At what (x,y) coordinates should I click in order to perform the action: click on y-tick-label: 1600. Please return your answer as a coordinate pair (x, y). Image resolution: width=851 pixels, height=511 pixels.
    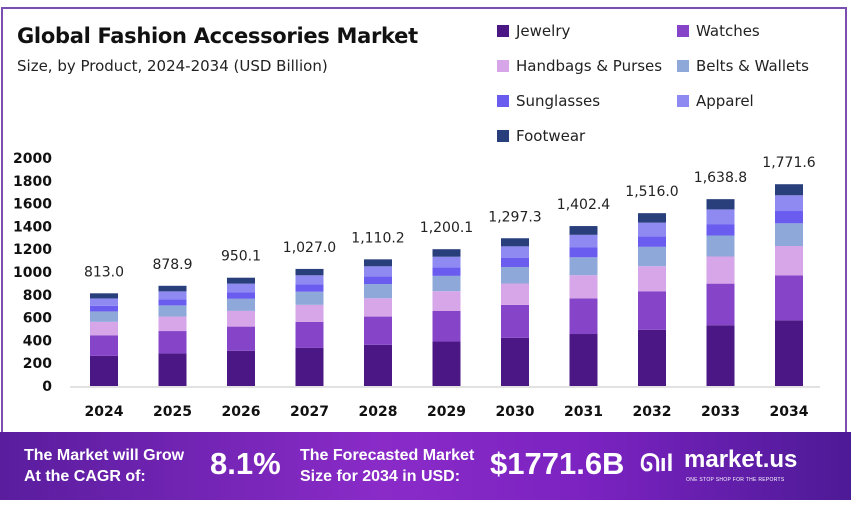
    Looking at the image, I should click on (32, 205).